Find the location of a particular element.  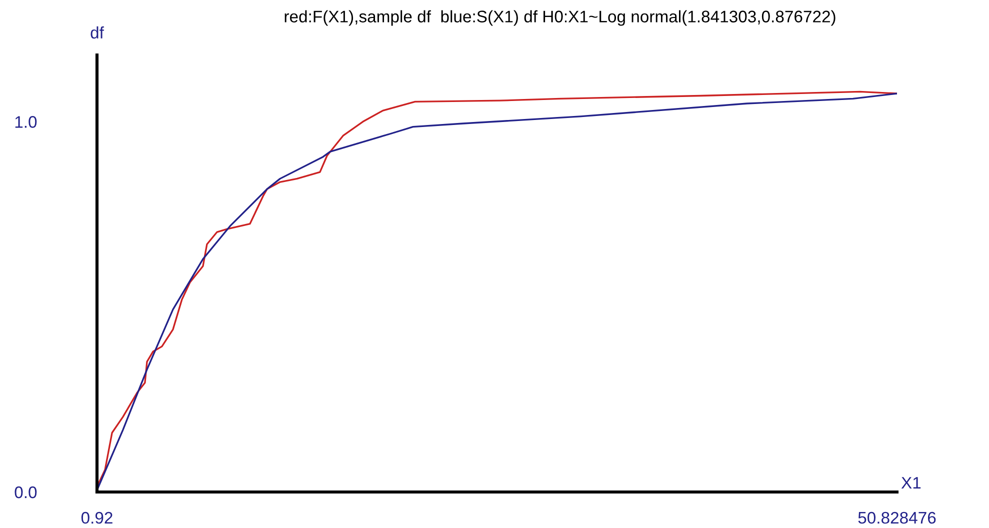

x-axis-title: X1 is located at coordinates (911, 483).